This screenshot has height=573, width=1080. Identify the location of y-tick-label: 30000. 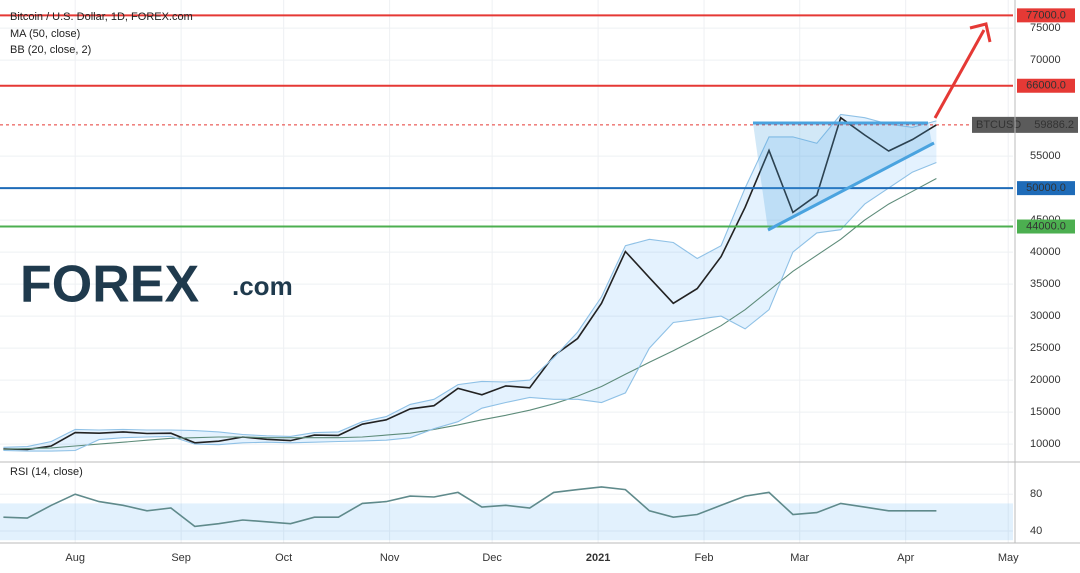
(1045, 316).